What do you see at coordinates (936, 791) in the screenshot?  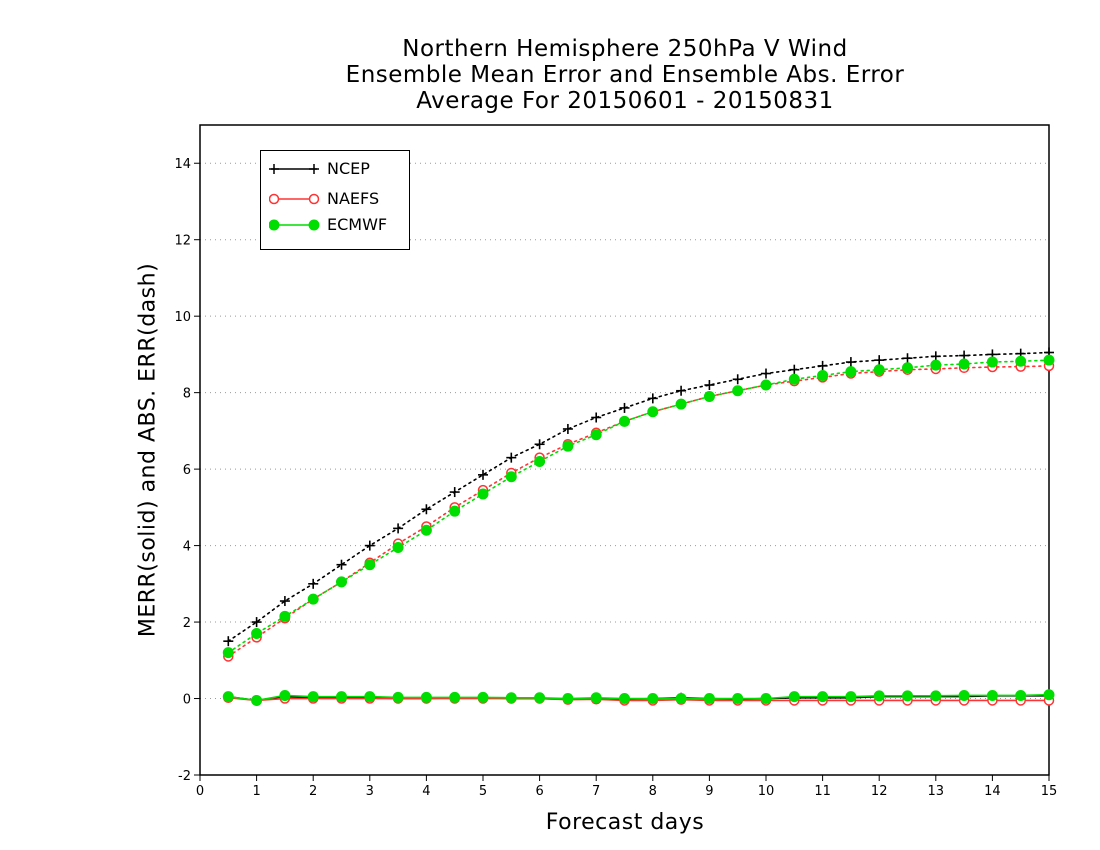 I see `x-tick-label: 13` at bounding box center [936, 791].